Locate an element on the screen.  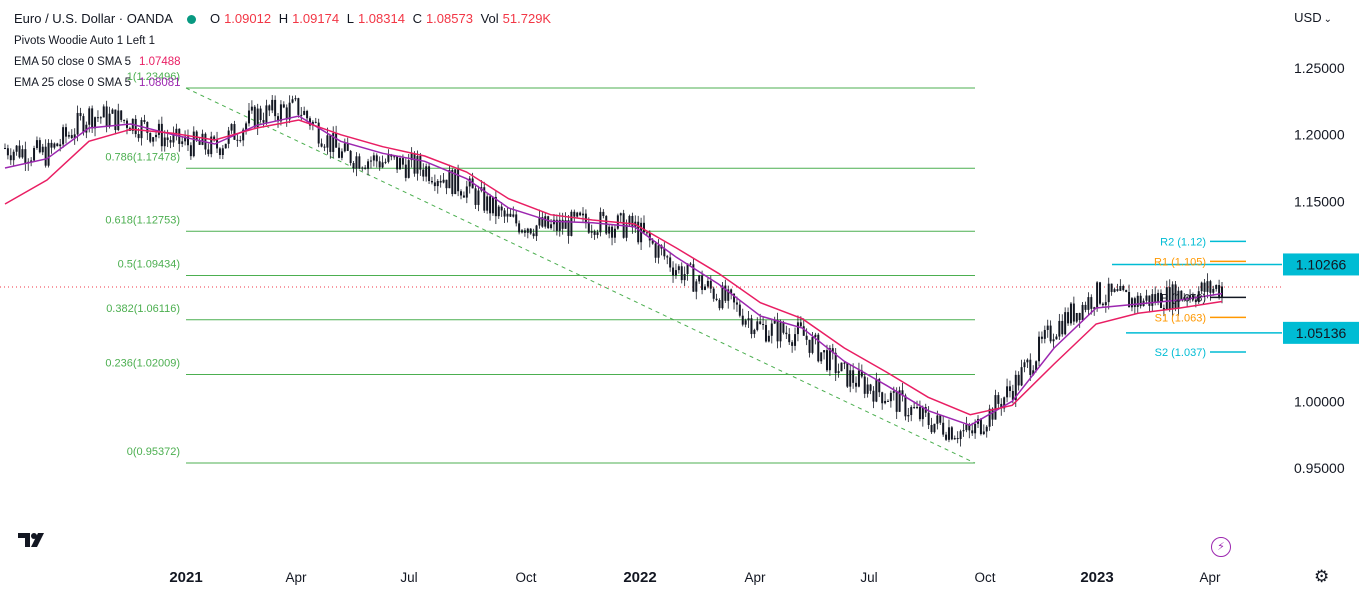
indicator-ema-25: EMA 25 close 0 SMA 5 1.08081 is located at coordinates (284, 83).